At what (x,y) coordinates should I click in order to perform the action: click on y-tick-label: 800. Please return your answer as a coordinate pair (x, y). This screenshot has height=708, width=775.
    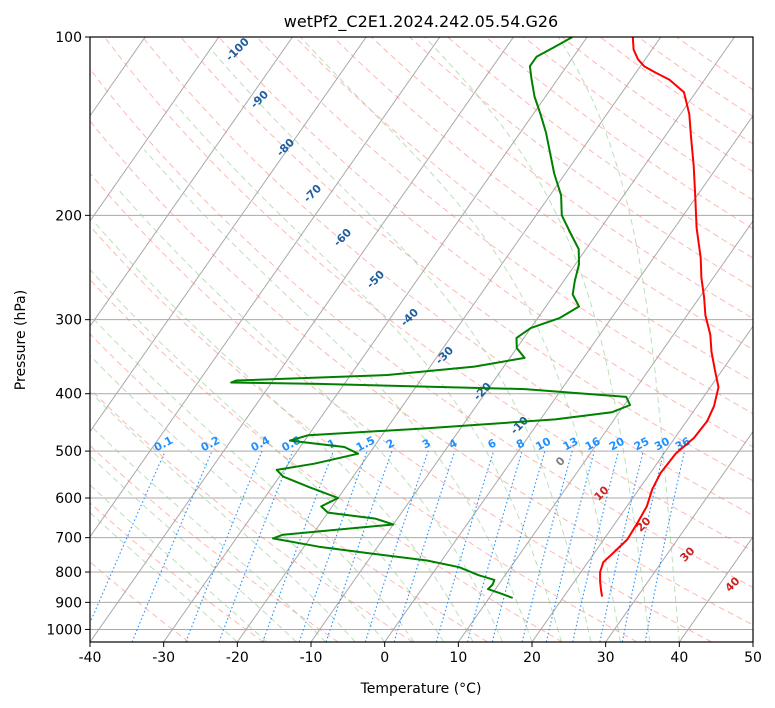
    Looking at the image, I should click on (68, 573).